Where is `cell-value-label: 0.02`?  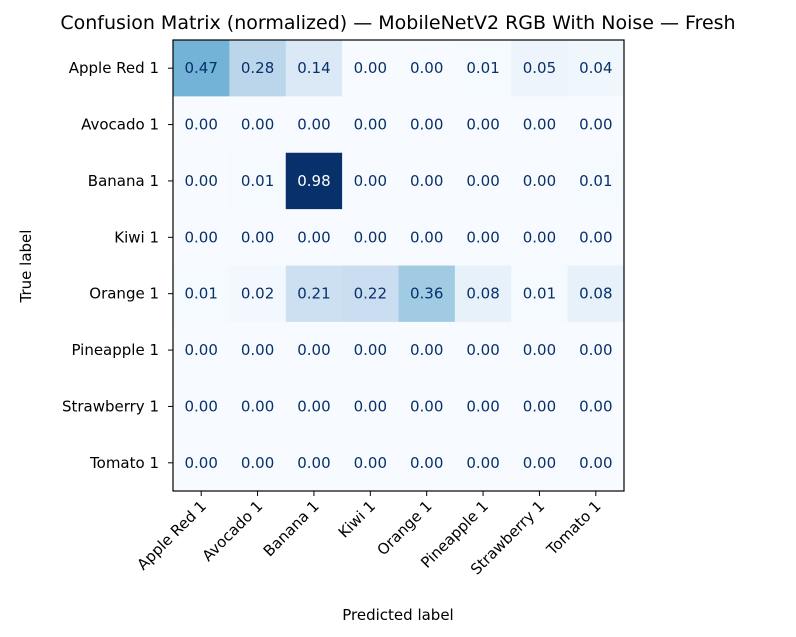 cell-value-label: 0.02 is located at coordinates (257, 294).